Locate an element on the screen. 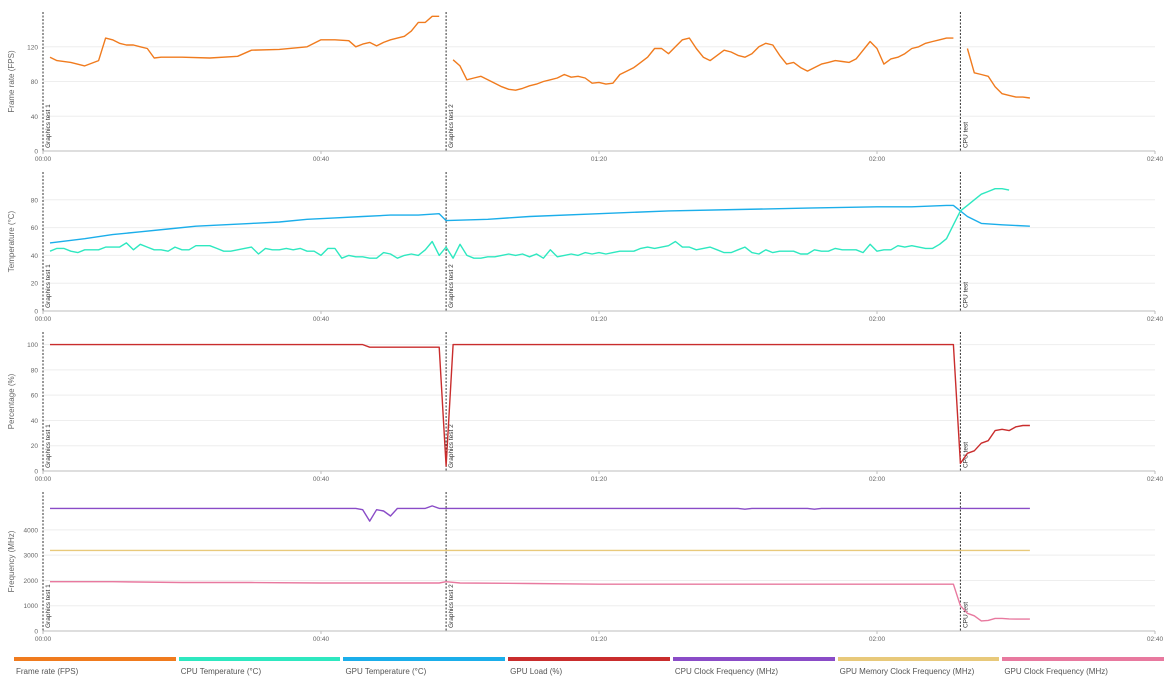 Image resolution: width=1170 pixels, height=679 pixels. y-tick-label: 4000 is located at coordinates (31, 530).